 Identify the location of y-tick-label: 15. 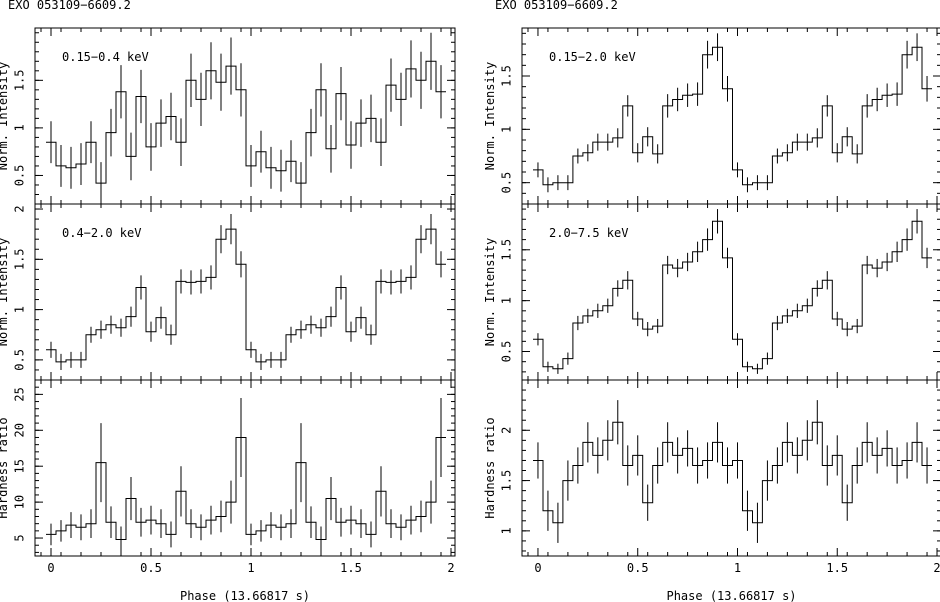
(20, 466).